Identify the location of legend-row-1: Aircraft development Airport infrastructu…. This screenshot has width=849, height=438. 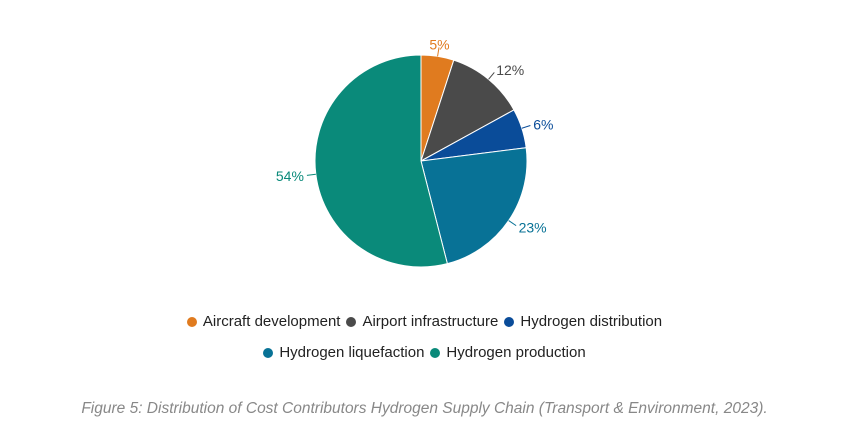
(424, 322).